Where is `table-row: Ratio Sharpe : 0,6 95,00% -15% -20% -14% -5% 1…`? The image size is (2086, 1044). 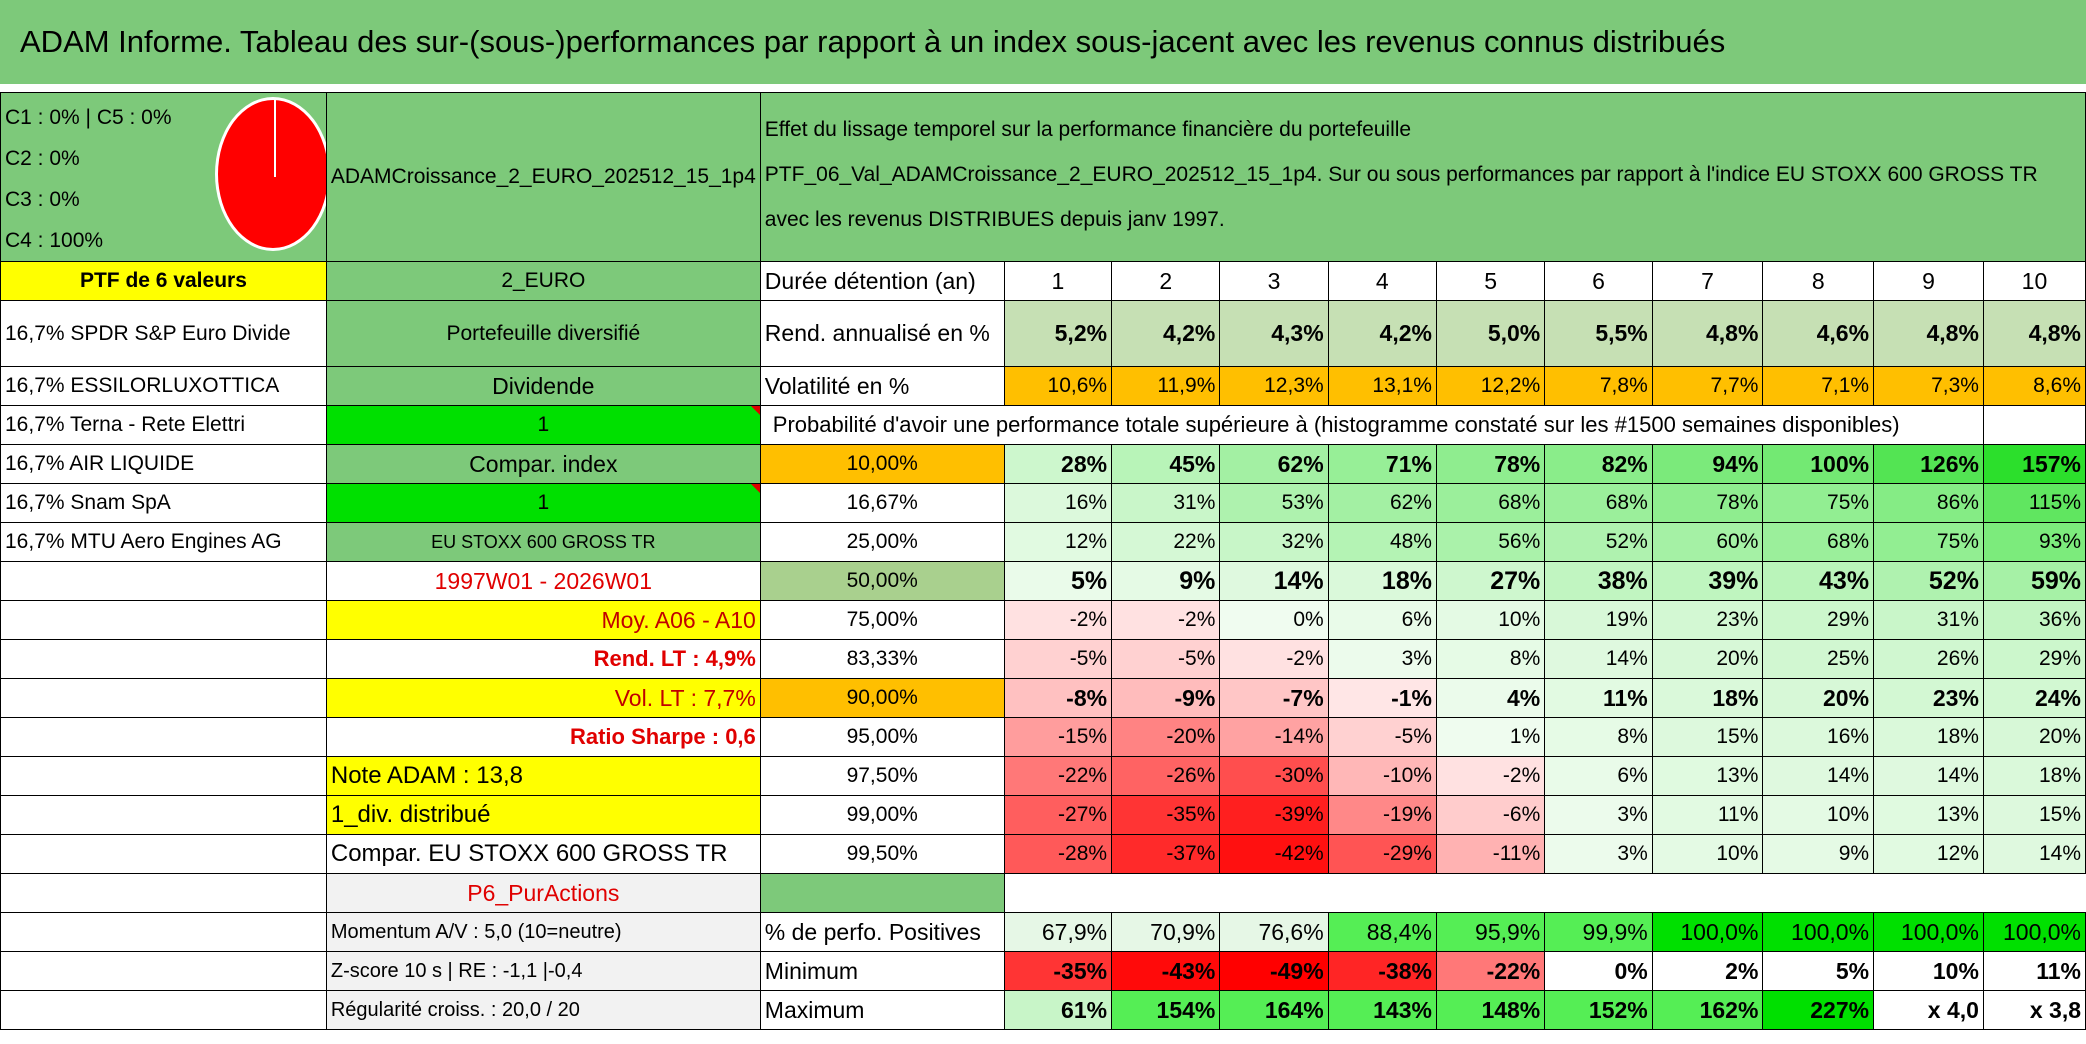 table-row: Ratio Sharpe : 0,6 95,00% -15% -20% -14% -5% 1… is located at coordinates (1043, 737).